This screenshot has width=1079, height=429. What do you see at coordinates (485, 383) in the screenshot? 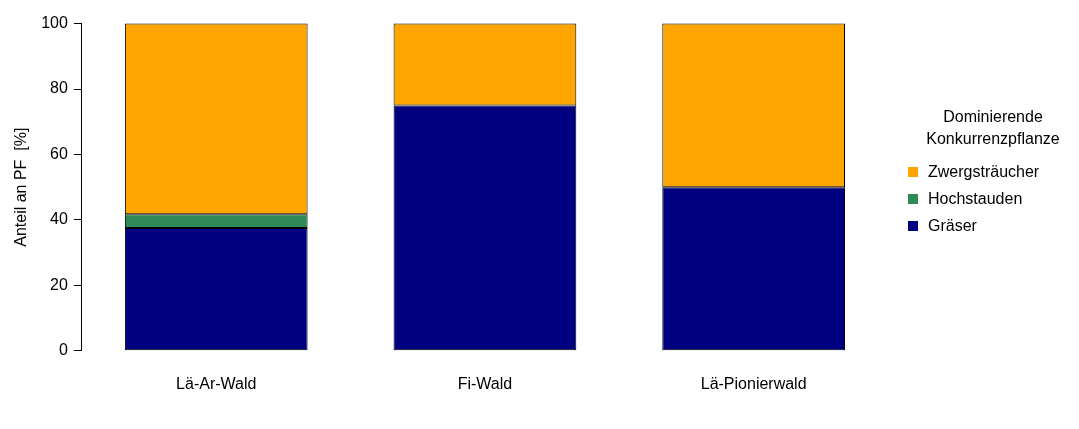
I see `x-tick-label: Fi-Wald` at bounding box center [485, 383].